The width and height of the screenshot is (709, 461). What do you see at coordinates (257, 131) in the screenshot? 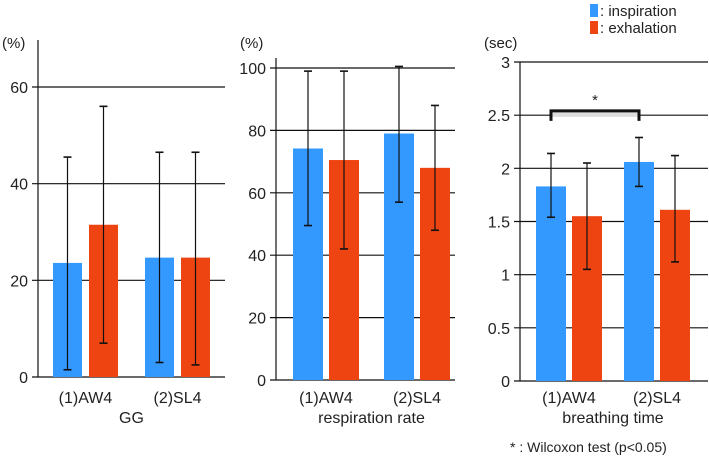
I see `y-tick-label: 80` at bounding box center [257, 131].